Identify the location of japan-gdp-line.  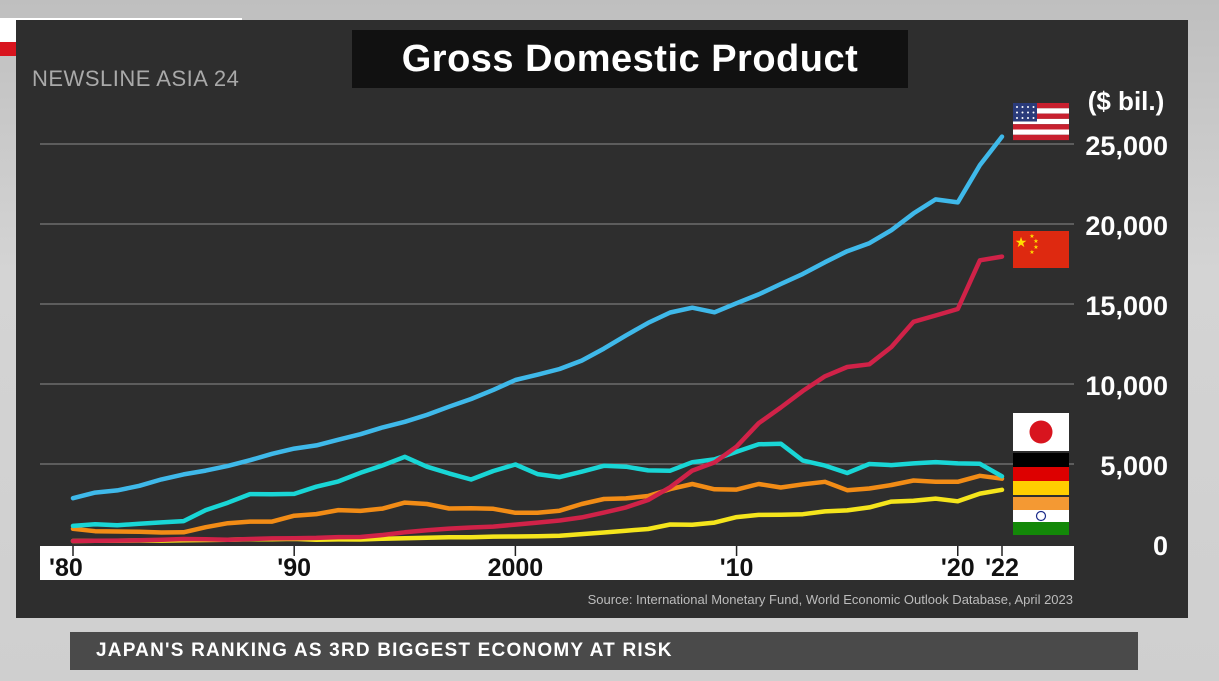
(537, 485).